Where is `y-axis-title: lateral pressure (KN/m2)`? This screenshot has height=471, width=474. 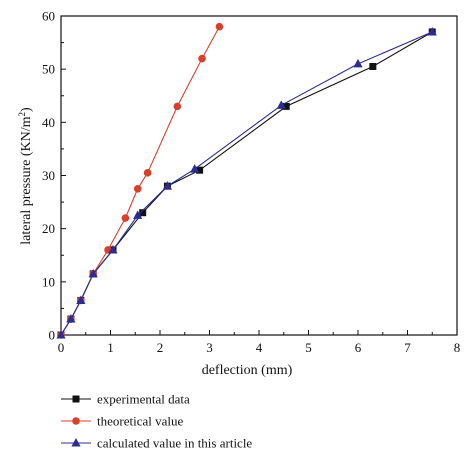
y-axis-title: lateral pressure (KN/m2) is located at coordinates (25, 176).